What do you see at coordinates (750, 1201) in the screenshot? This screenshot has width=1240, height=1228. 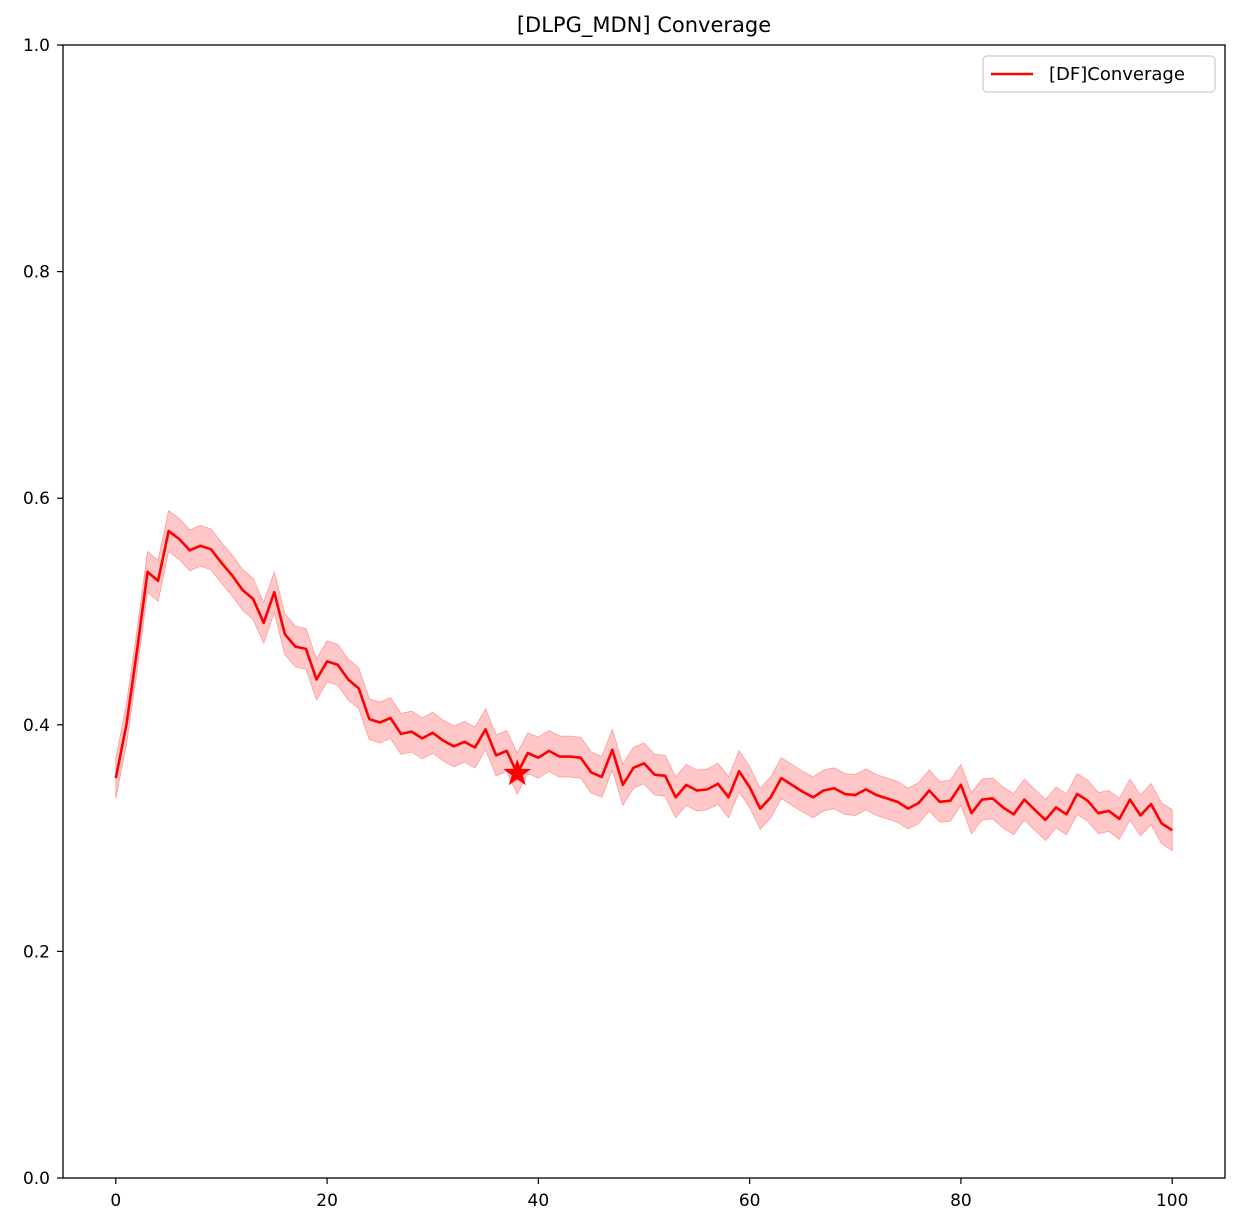 I see `x-tick-label: 60` at bounding box center [750, 1201].